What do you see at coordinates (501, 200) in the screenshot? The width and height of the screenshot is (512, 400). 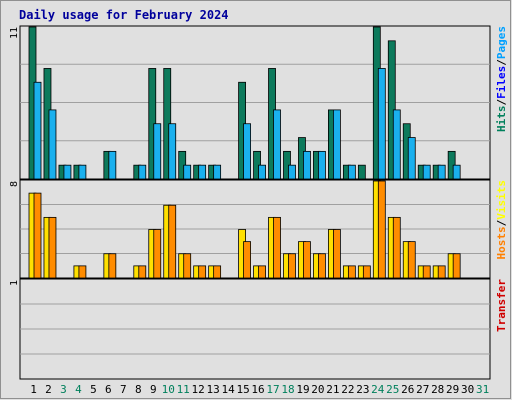 I see `legend-entry: Visits` at bounding box center [501, 200].